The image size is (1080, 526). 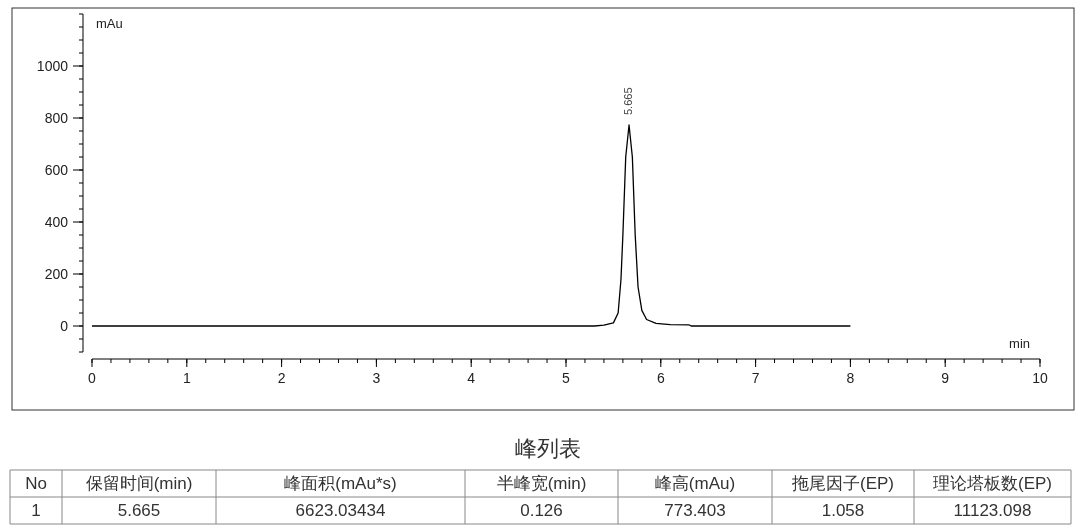 I want to click on x-axis-title: min, so click(x=1019, y=343).